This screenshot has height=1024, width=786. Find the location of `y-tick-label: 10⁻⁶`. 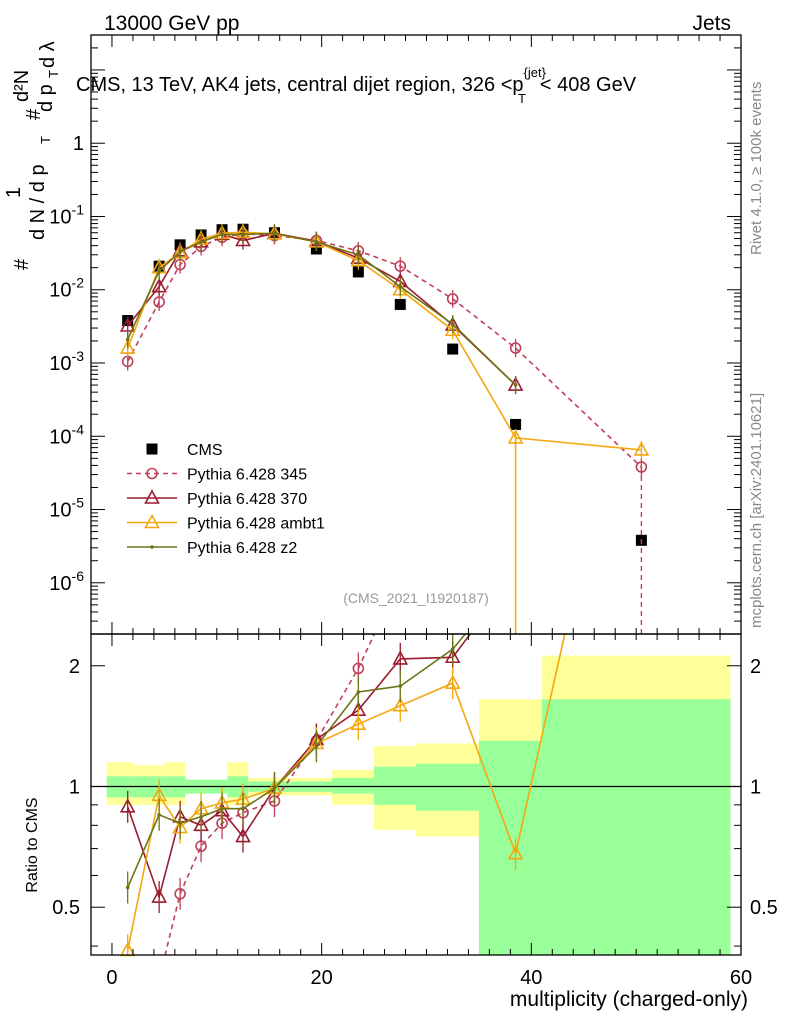

y-tick-label: 10⁻⁶ is located at coordinates (66, 581).